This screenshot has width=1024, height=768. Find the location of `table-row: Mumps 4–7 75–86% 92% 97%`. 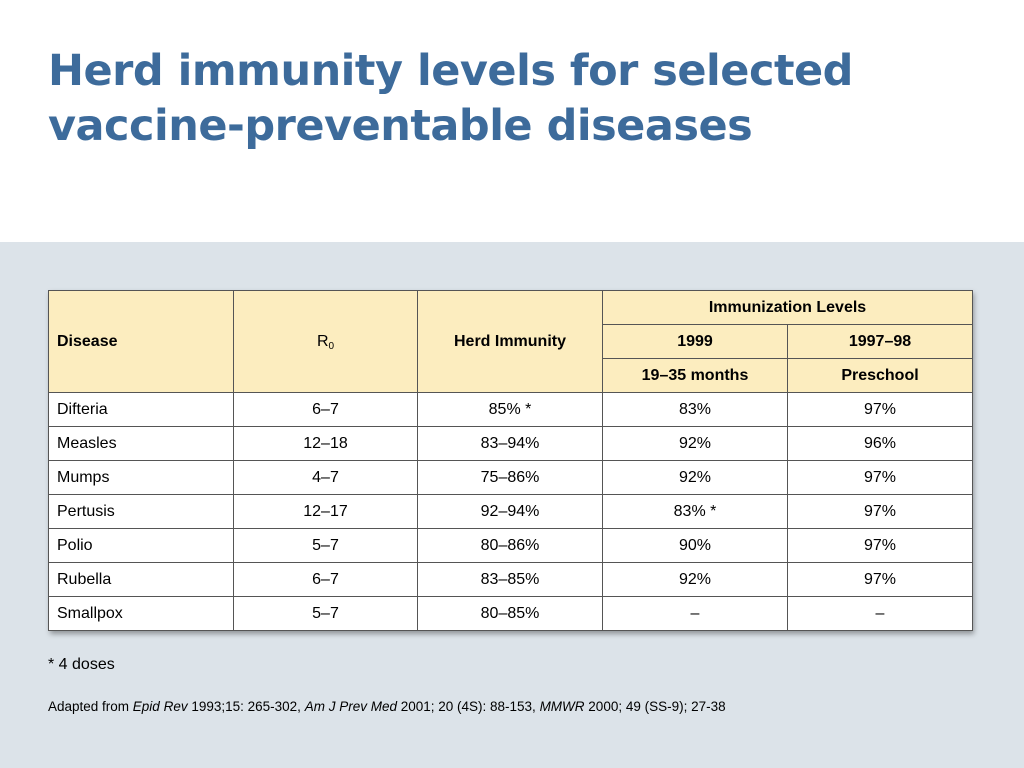

table-row: Mumps 4–7 75–86% 92% 97% is located at coordinates (510, 477).